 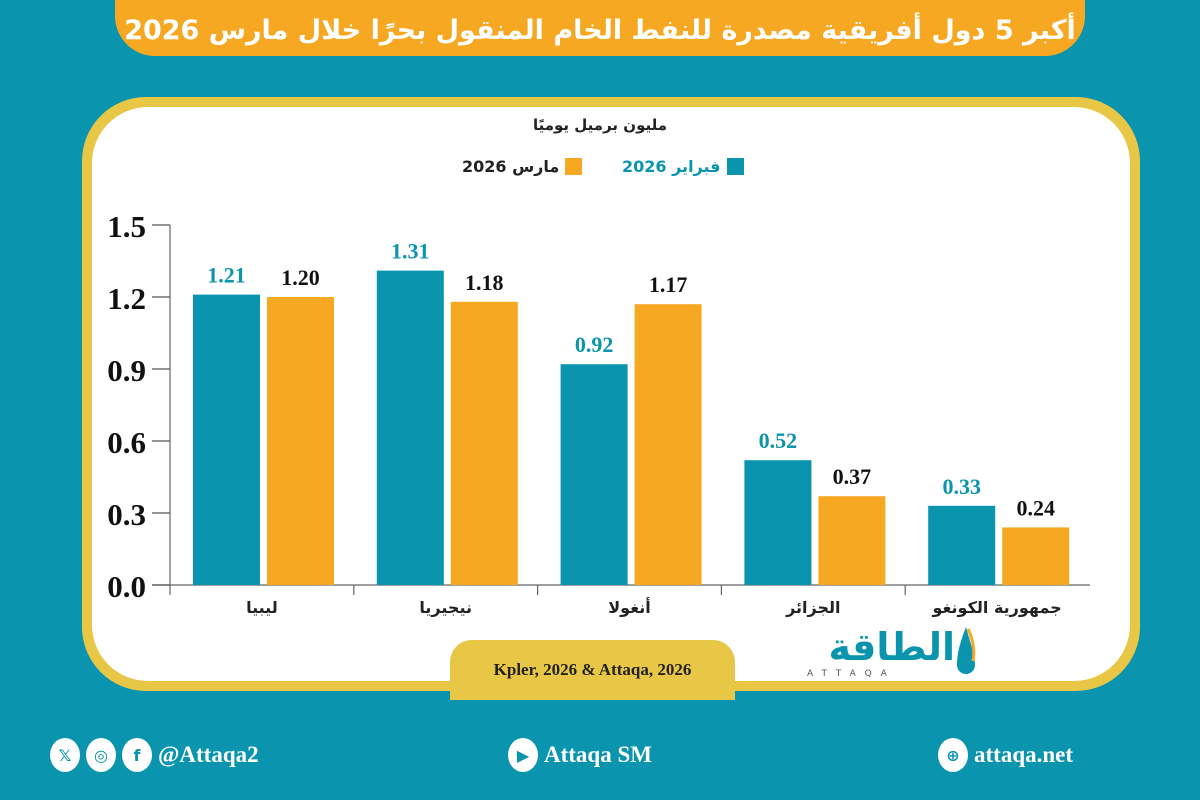 What do you see at coordinates (126, 514) in the screenshot?
I see `y-tick-label: 0.3` at bounding box center [126, 514].